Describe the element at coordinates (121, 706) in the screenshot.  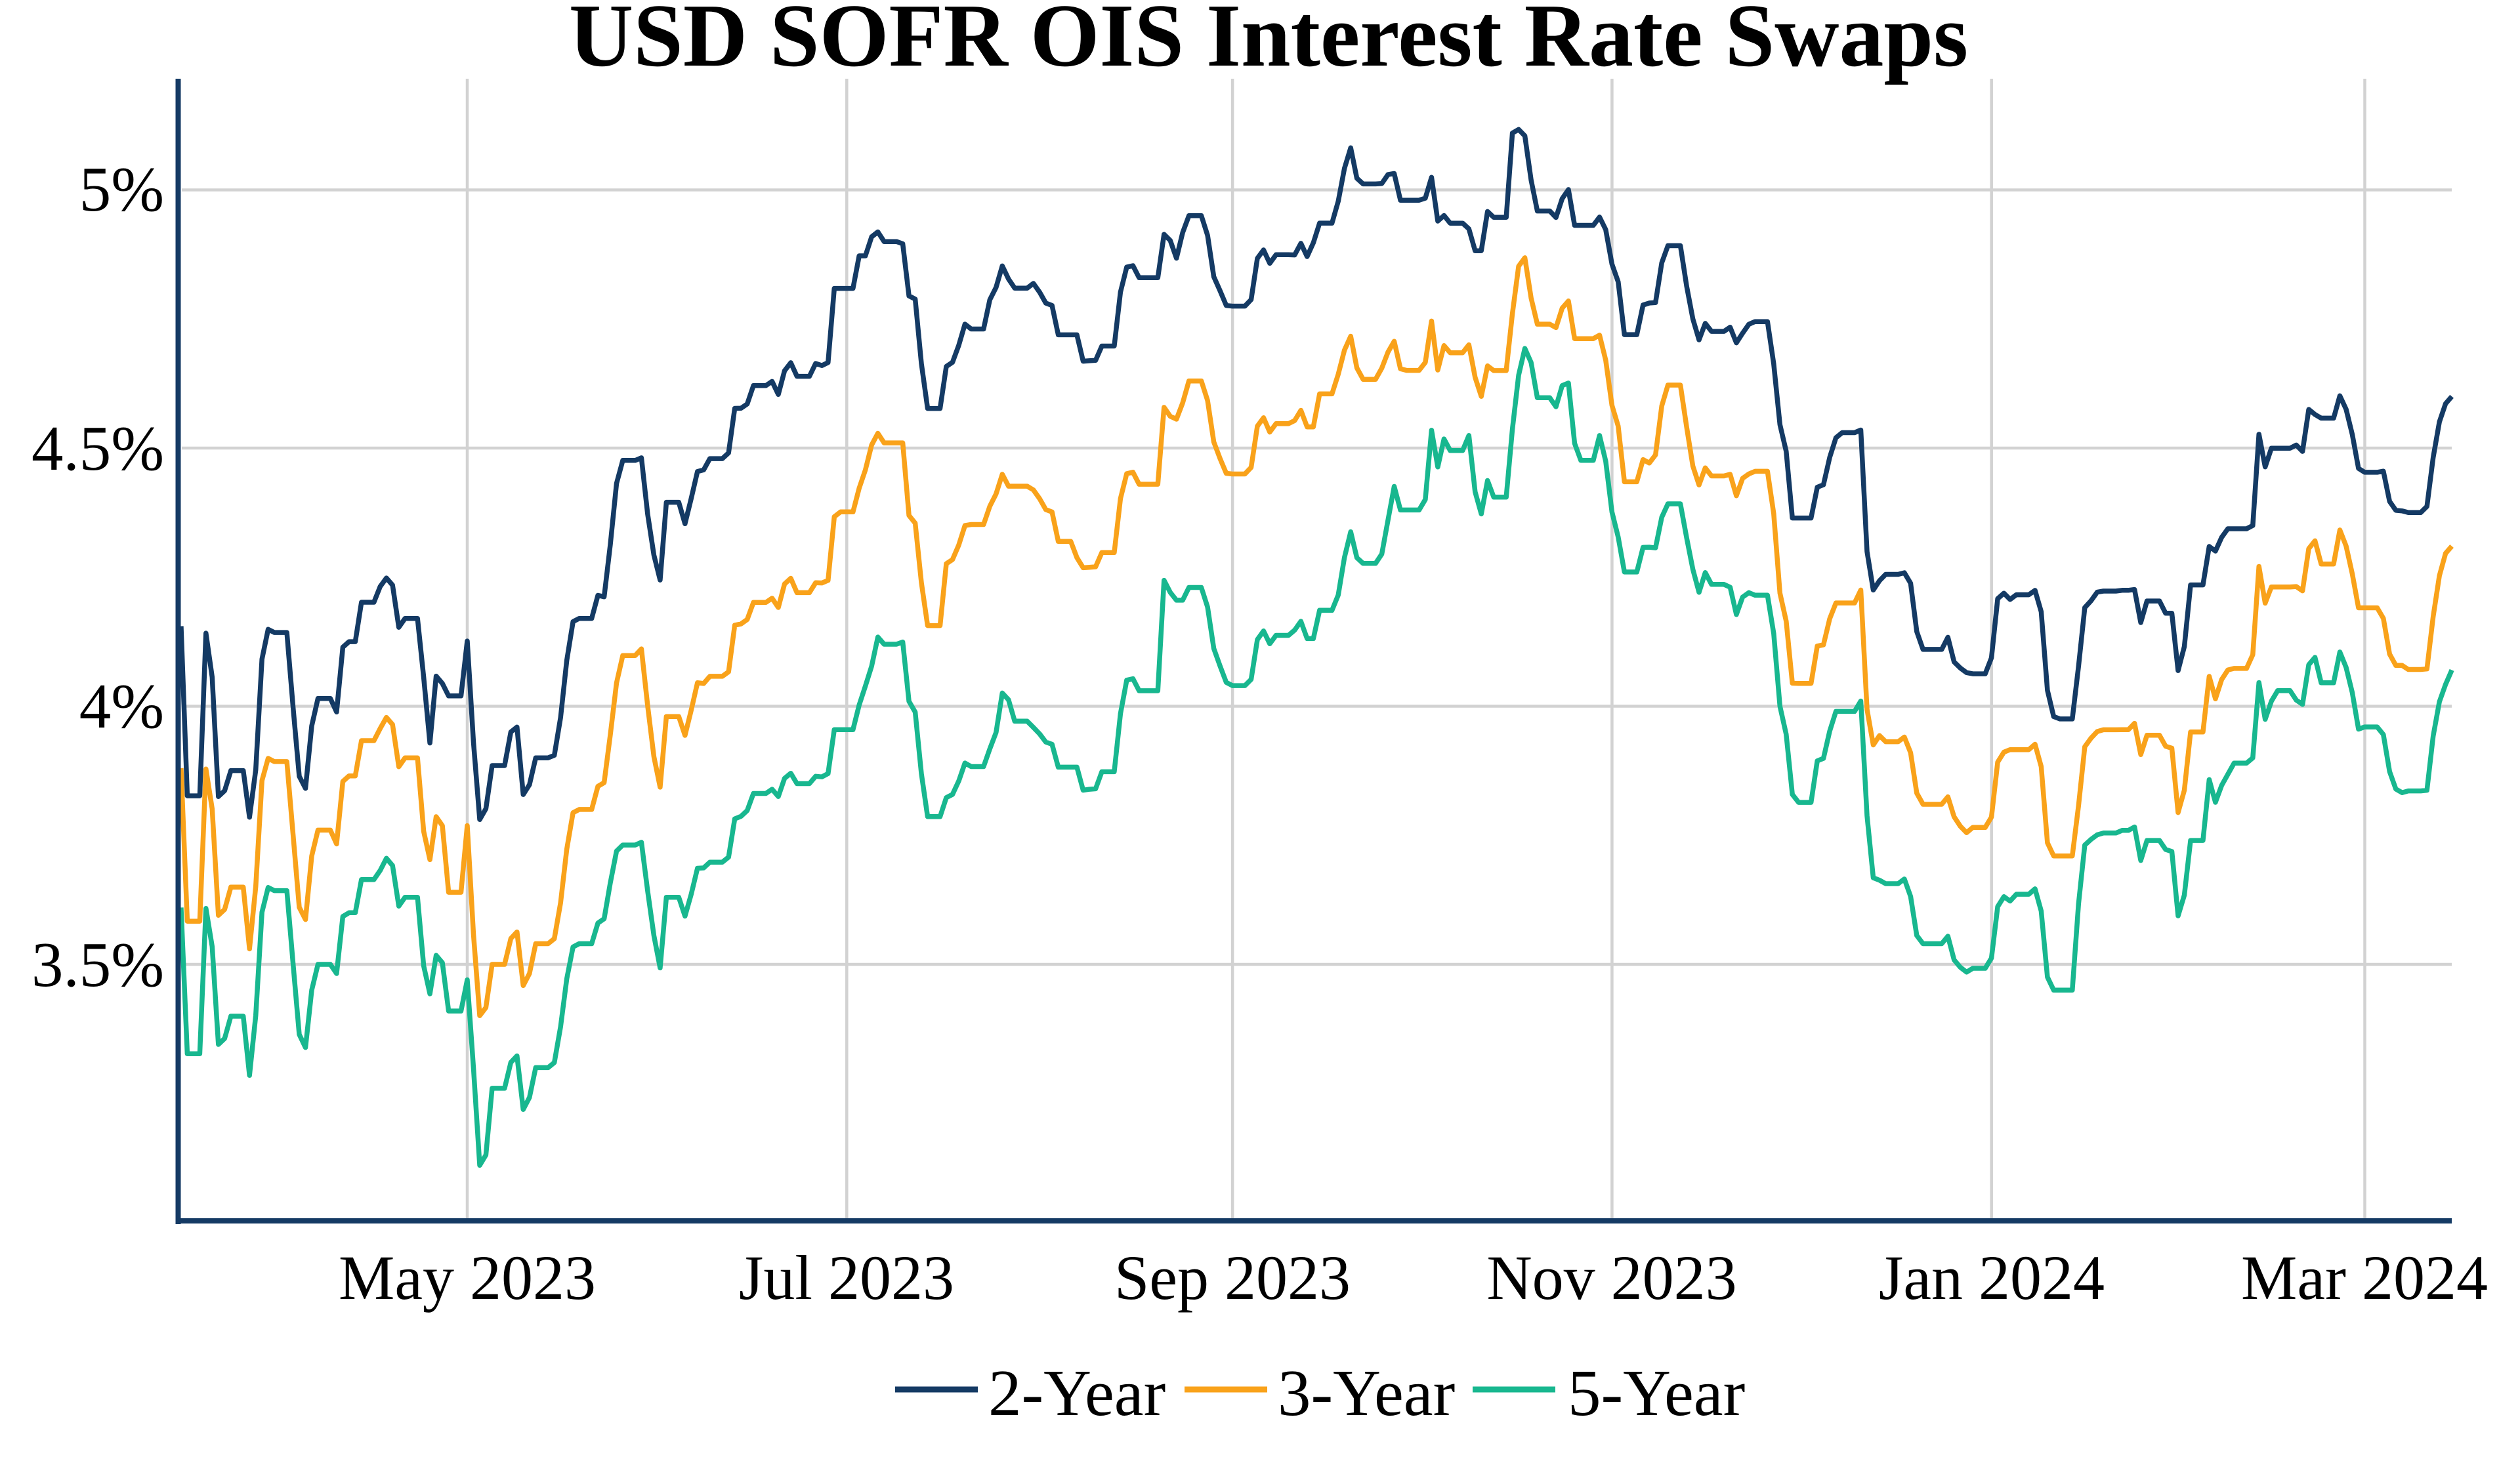
I see `svg-text: 4%` at that location.